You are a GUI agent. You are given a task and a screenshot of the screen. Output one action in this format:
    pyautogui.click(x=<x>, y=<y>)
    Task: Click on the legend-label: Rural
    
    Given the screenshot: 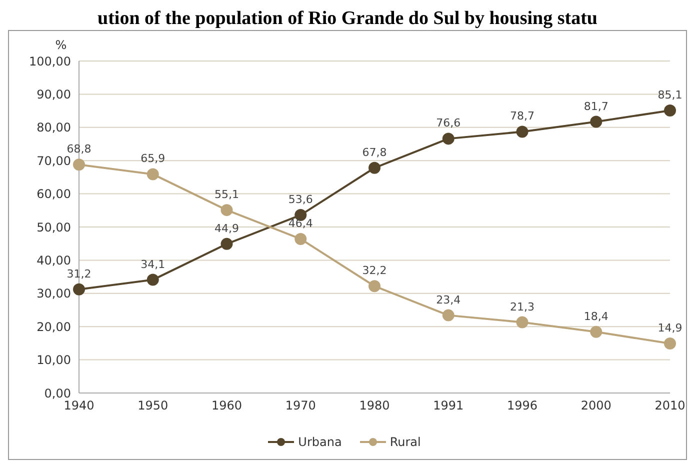 What is the action you would take?
    pyautogui.click(x=404, y=442)
    